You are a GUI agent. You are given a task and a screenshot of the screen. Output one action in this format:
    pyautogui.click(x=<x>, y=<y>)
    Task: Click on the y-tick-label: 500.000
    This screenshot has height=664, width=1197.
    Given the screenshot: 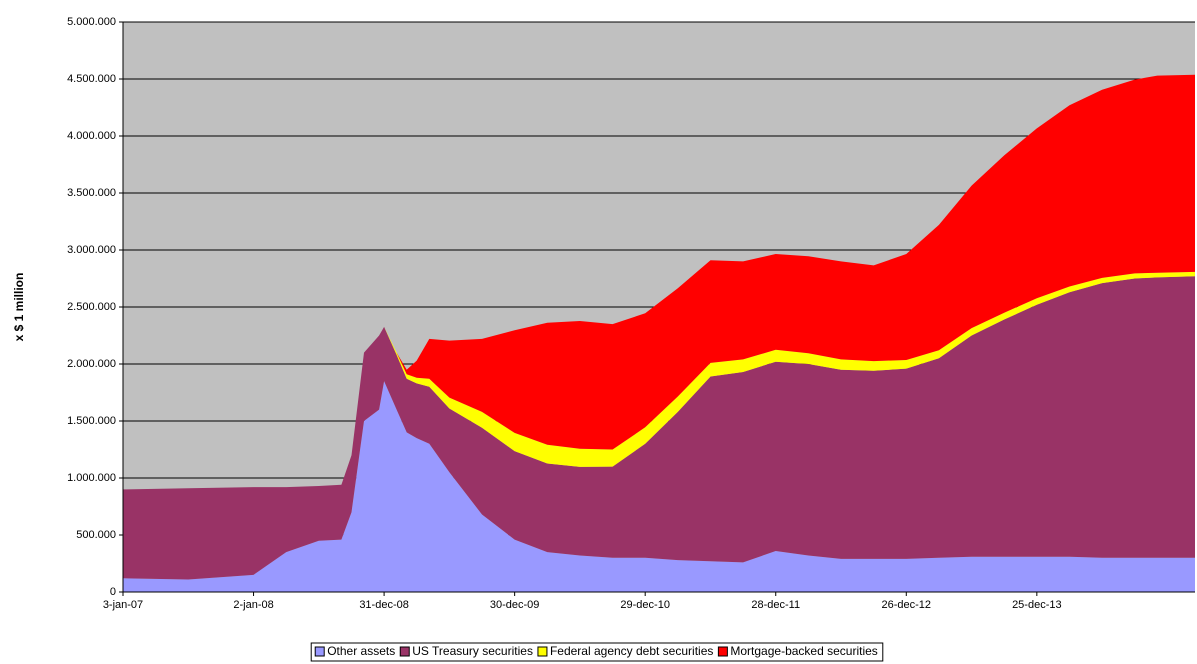 What is the action you would take?
    pyautogui.click(x=96, y=535)
    